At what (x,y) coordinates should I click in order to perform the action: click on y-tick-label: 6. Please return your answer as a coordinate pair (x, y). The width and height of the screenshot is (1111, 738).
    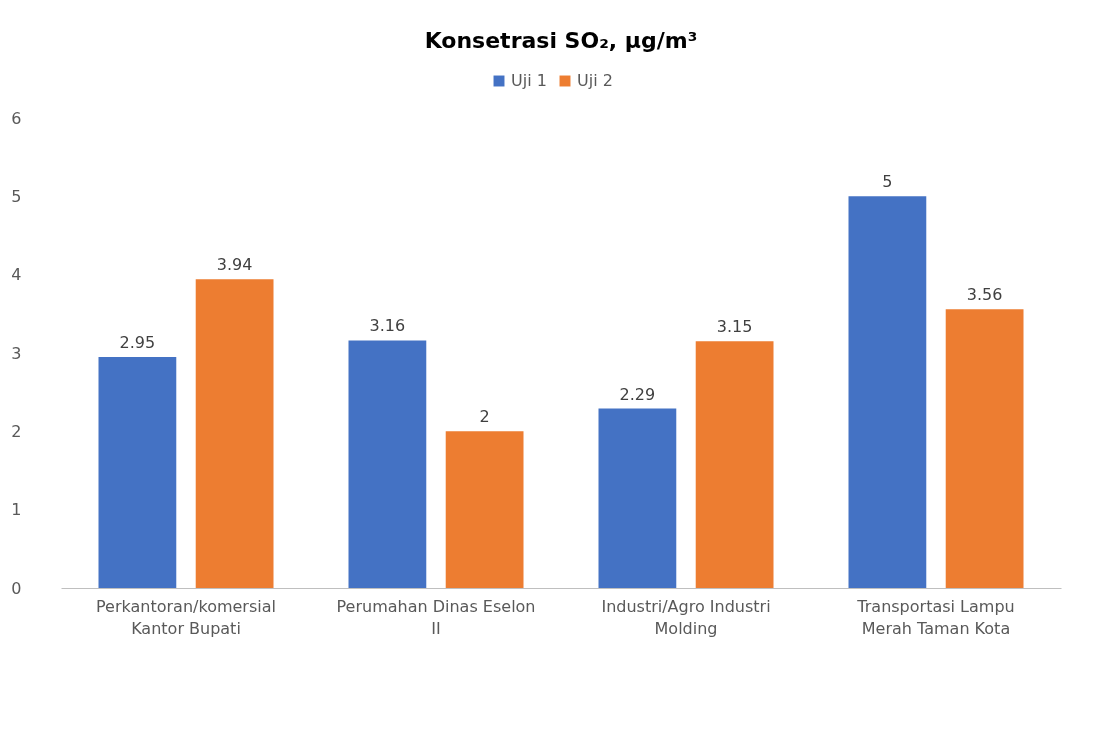
    Looking at the image, I should click on (16, 118).